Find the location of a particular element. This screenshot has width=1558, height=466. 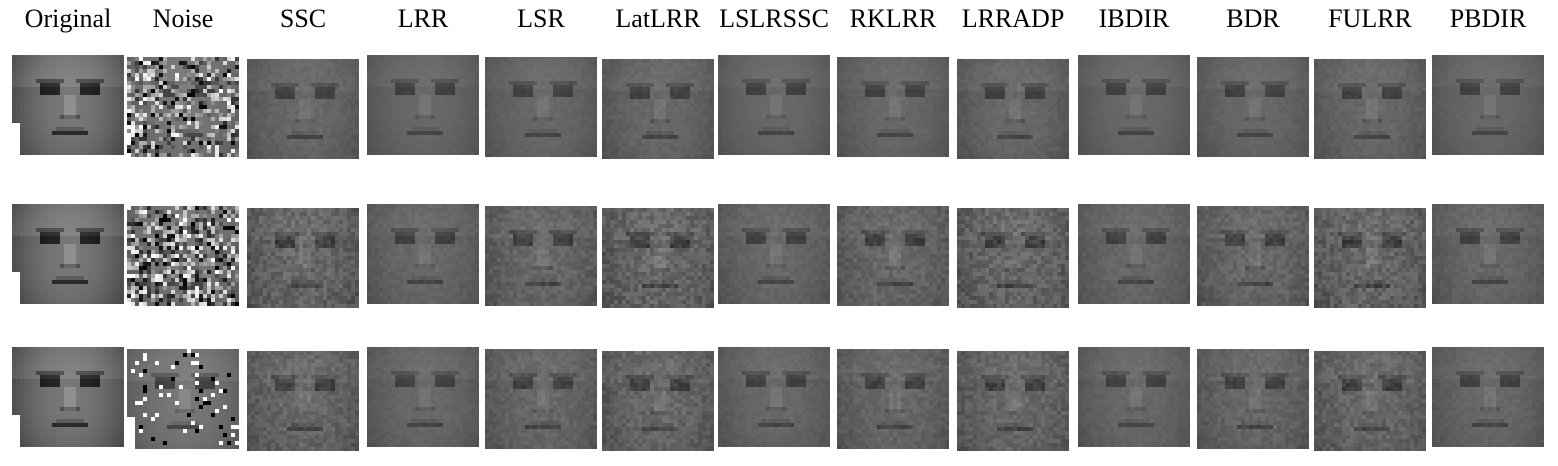

column-header-lslrssc: LSLRSSC is located at coordinates (774, 18).